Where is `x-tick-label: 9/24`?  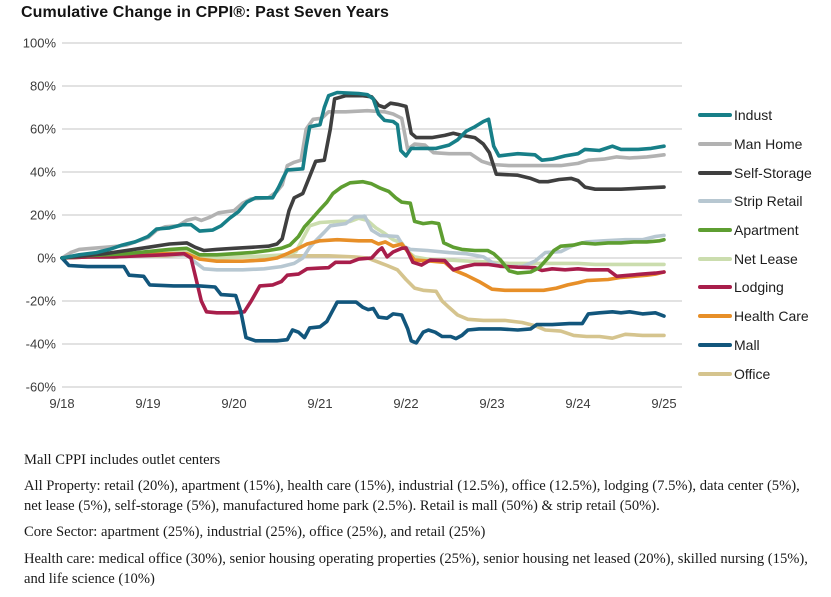 x-tick-label: 9/24 is located at coordinates (577, 403).